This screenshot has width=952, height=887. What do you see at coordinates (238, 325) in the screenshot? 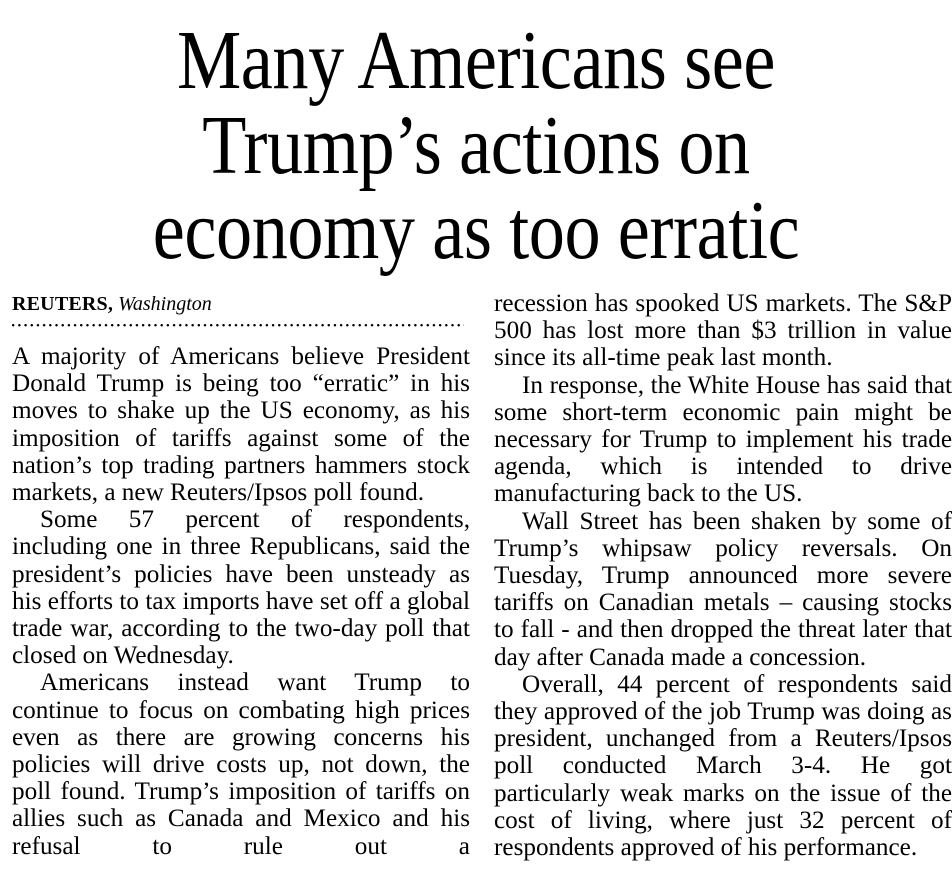
I see `dotted-divider` at bounding box center [238, 325].